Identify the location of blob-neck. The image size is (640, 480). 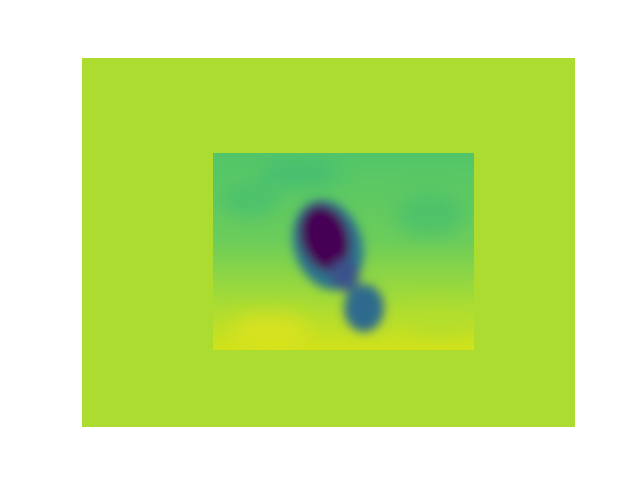
(345, 275).